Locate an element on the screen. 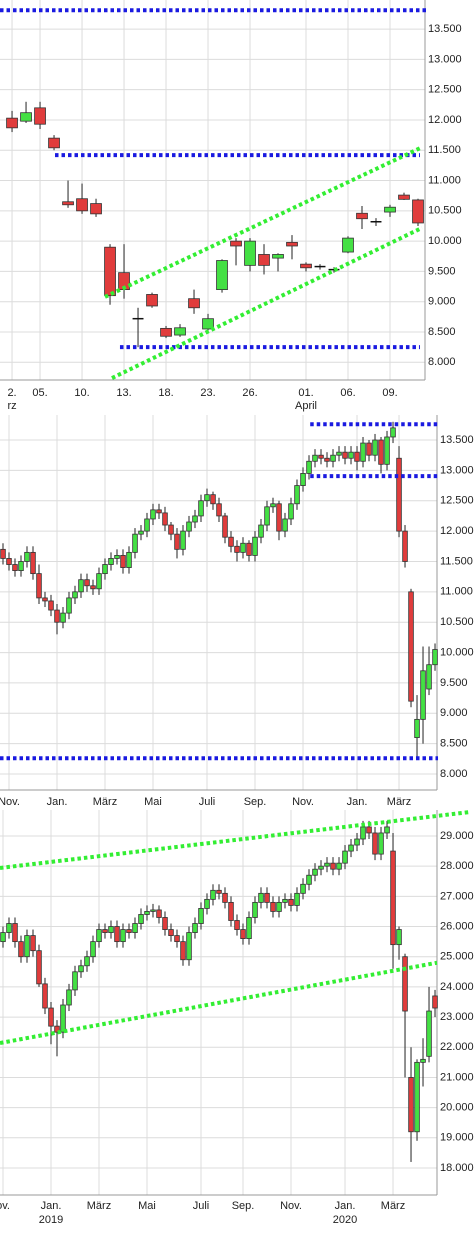  x-tick-label: ov. is located at coordinates (5, 1206).